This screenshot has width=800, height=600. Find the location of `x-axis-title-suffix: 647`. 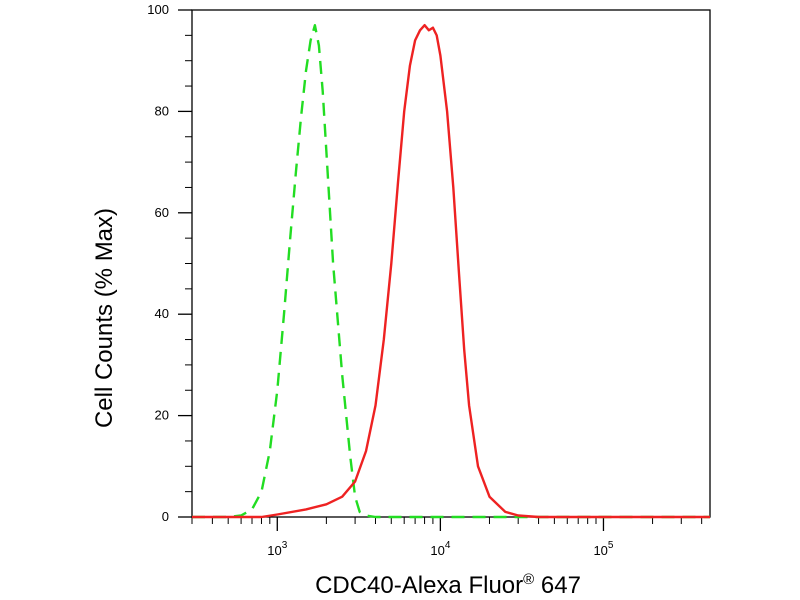

x-axis-title-suffix: 647 is located at coordinates (557, 585).